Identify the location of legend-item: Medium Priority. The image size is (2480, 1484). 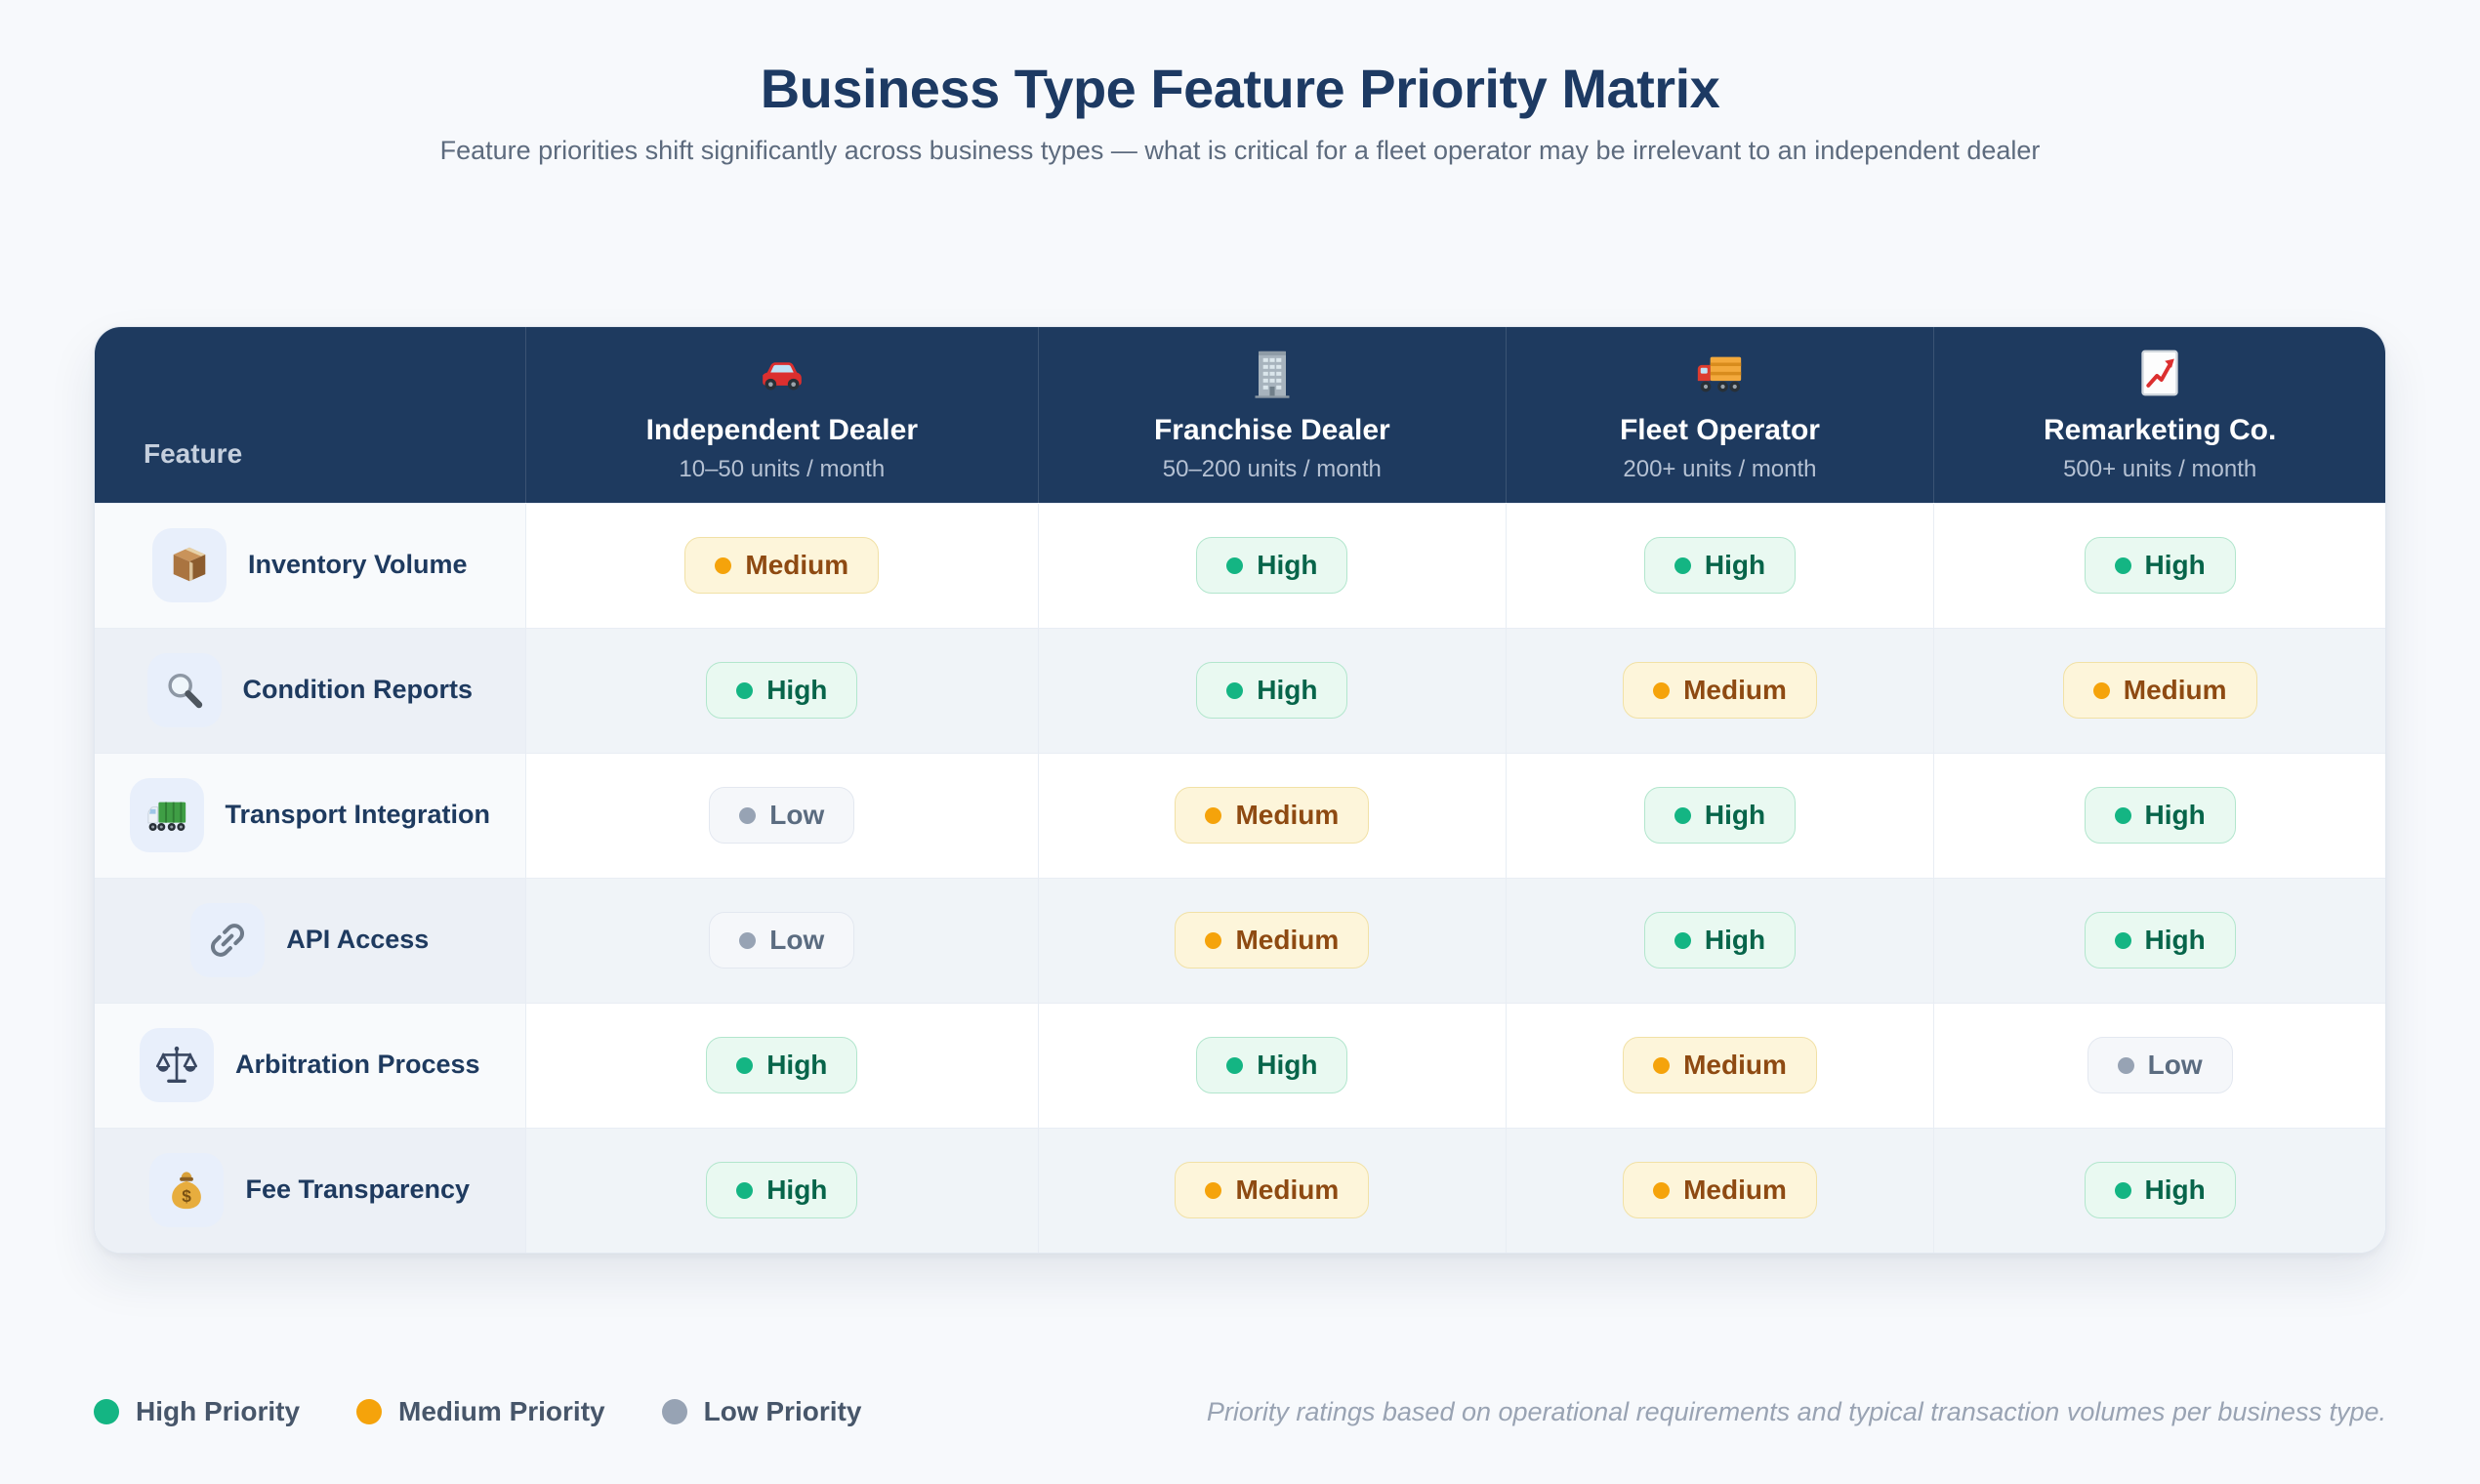
(480, 1411).